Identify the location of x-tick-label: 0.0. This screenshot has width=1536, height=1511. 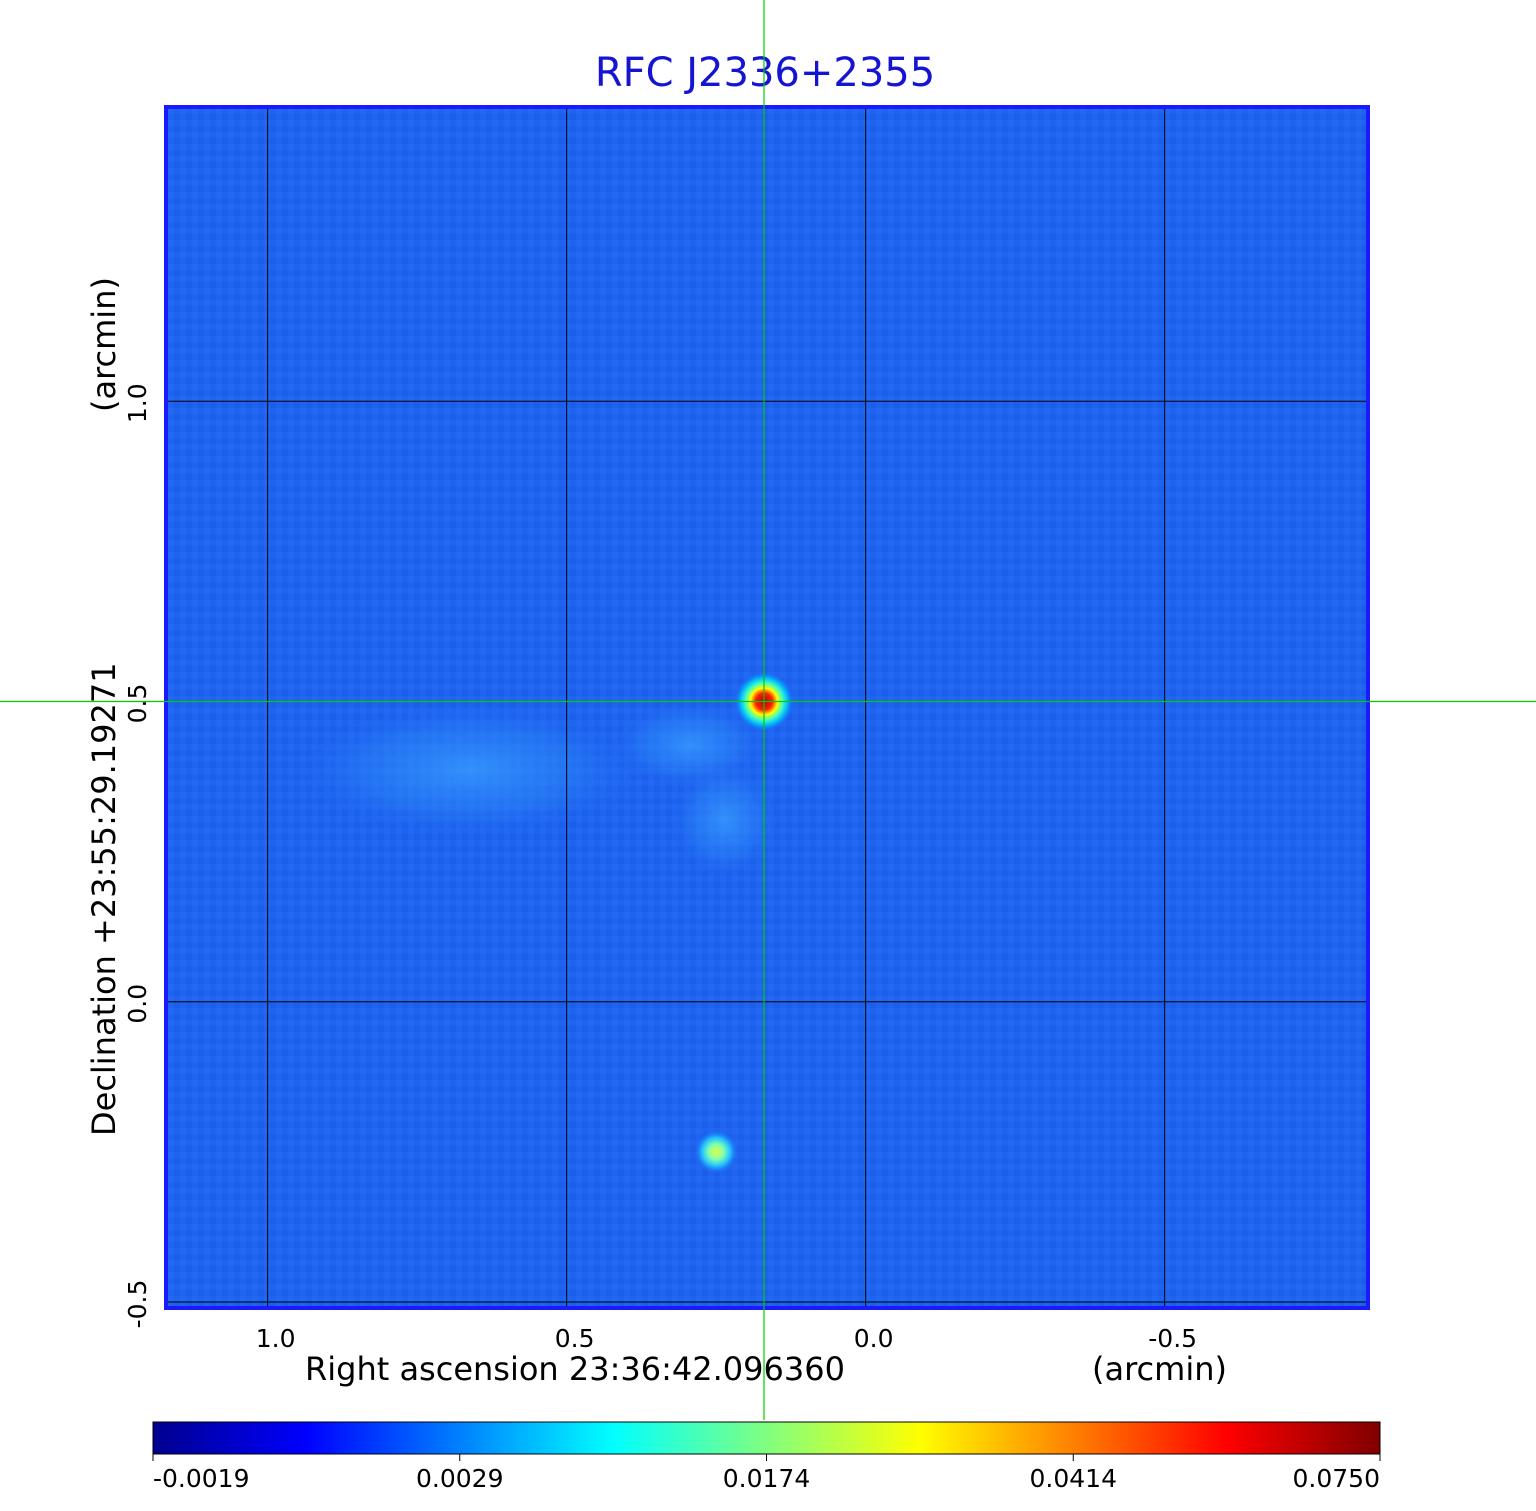
(874, 1338).